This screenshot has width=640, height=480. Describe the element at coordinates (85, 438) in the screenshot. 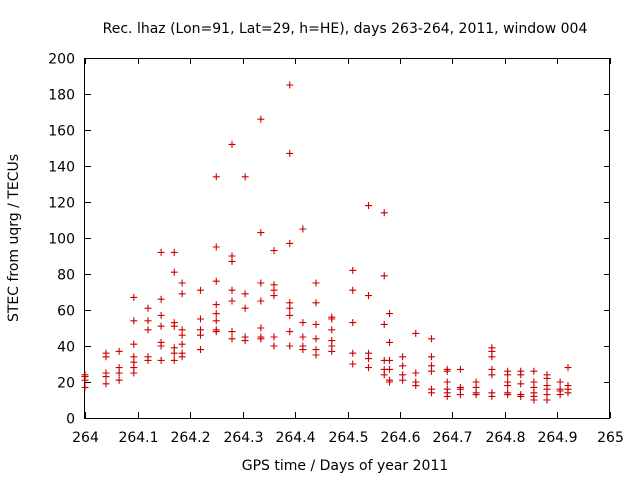

I see `x-tick-label: 264` at that location.